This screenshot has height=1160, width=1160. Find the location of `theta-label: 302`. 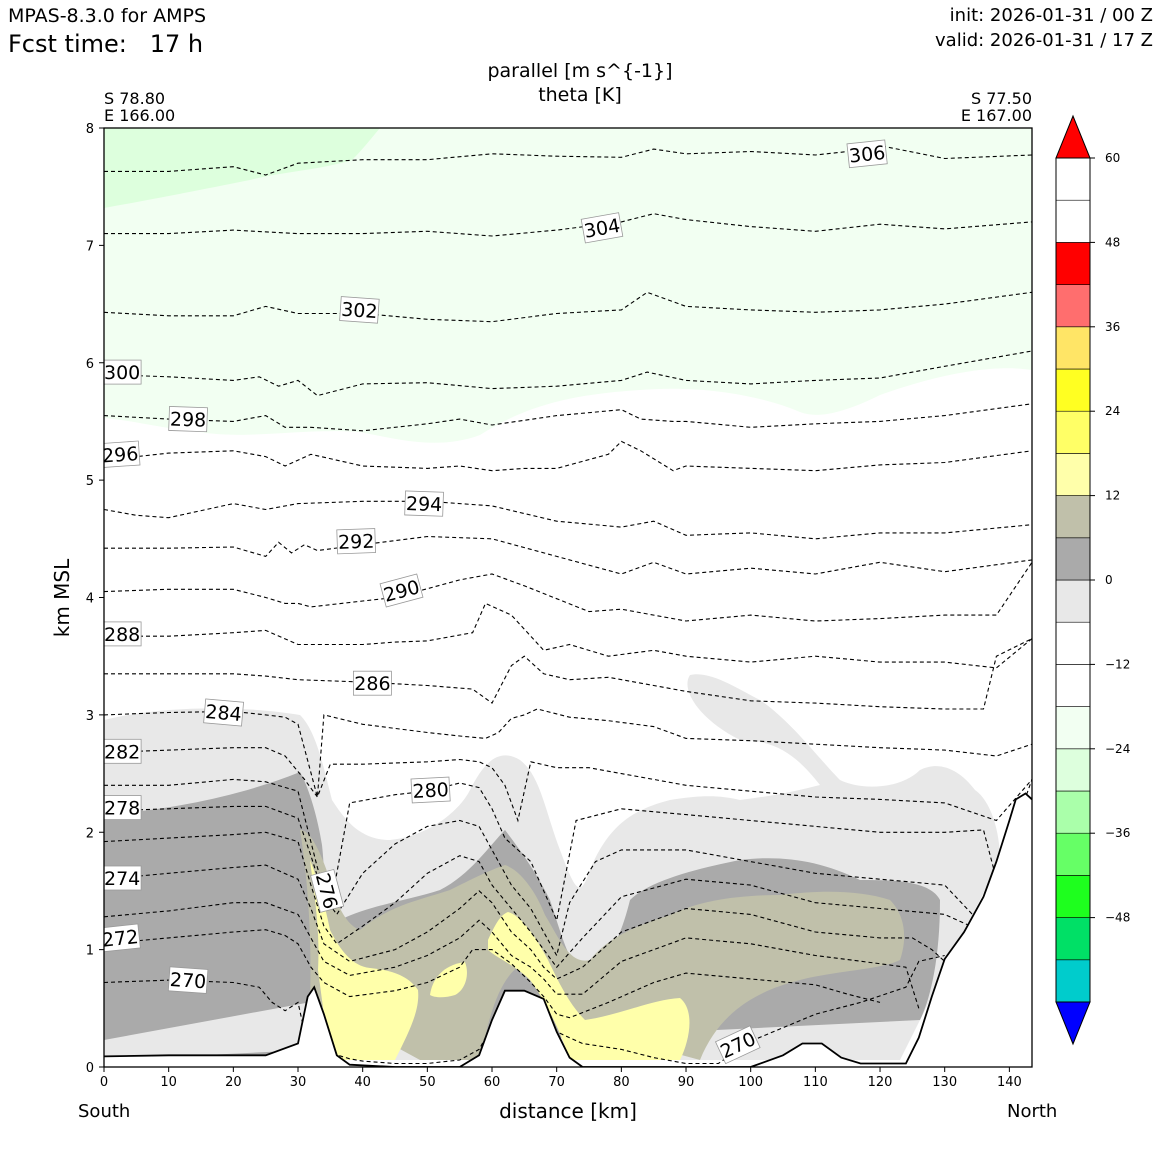

theta-label: 302 is located at coordinates (359, 310).